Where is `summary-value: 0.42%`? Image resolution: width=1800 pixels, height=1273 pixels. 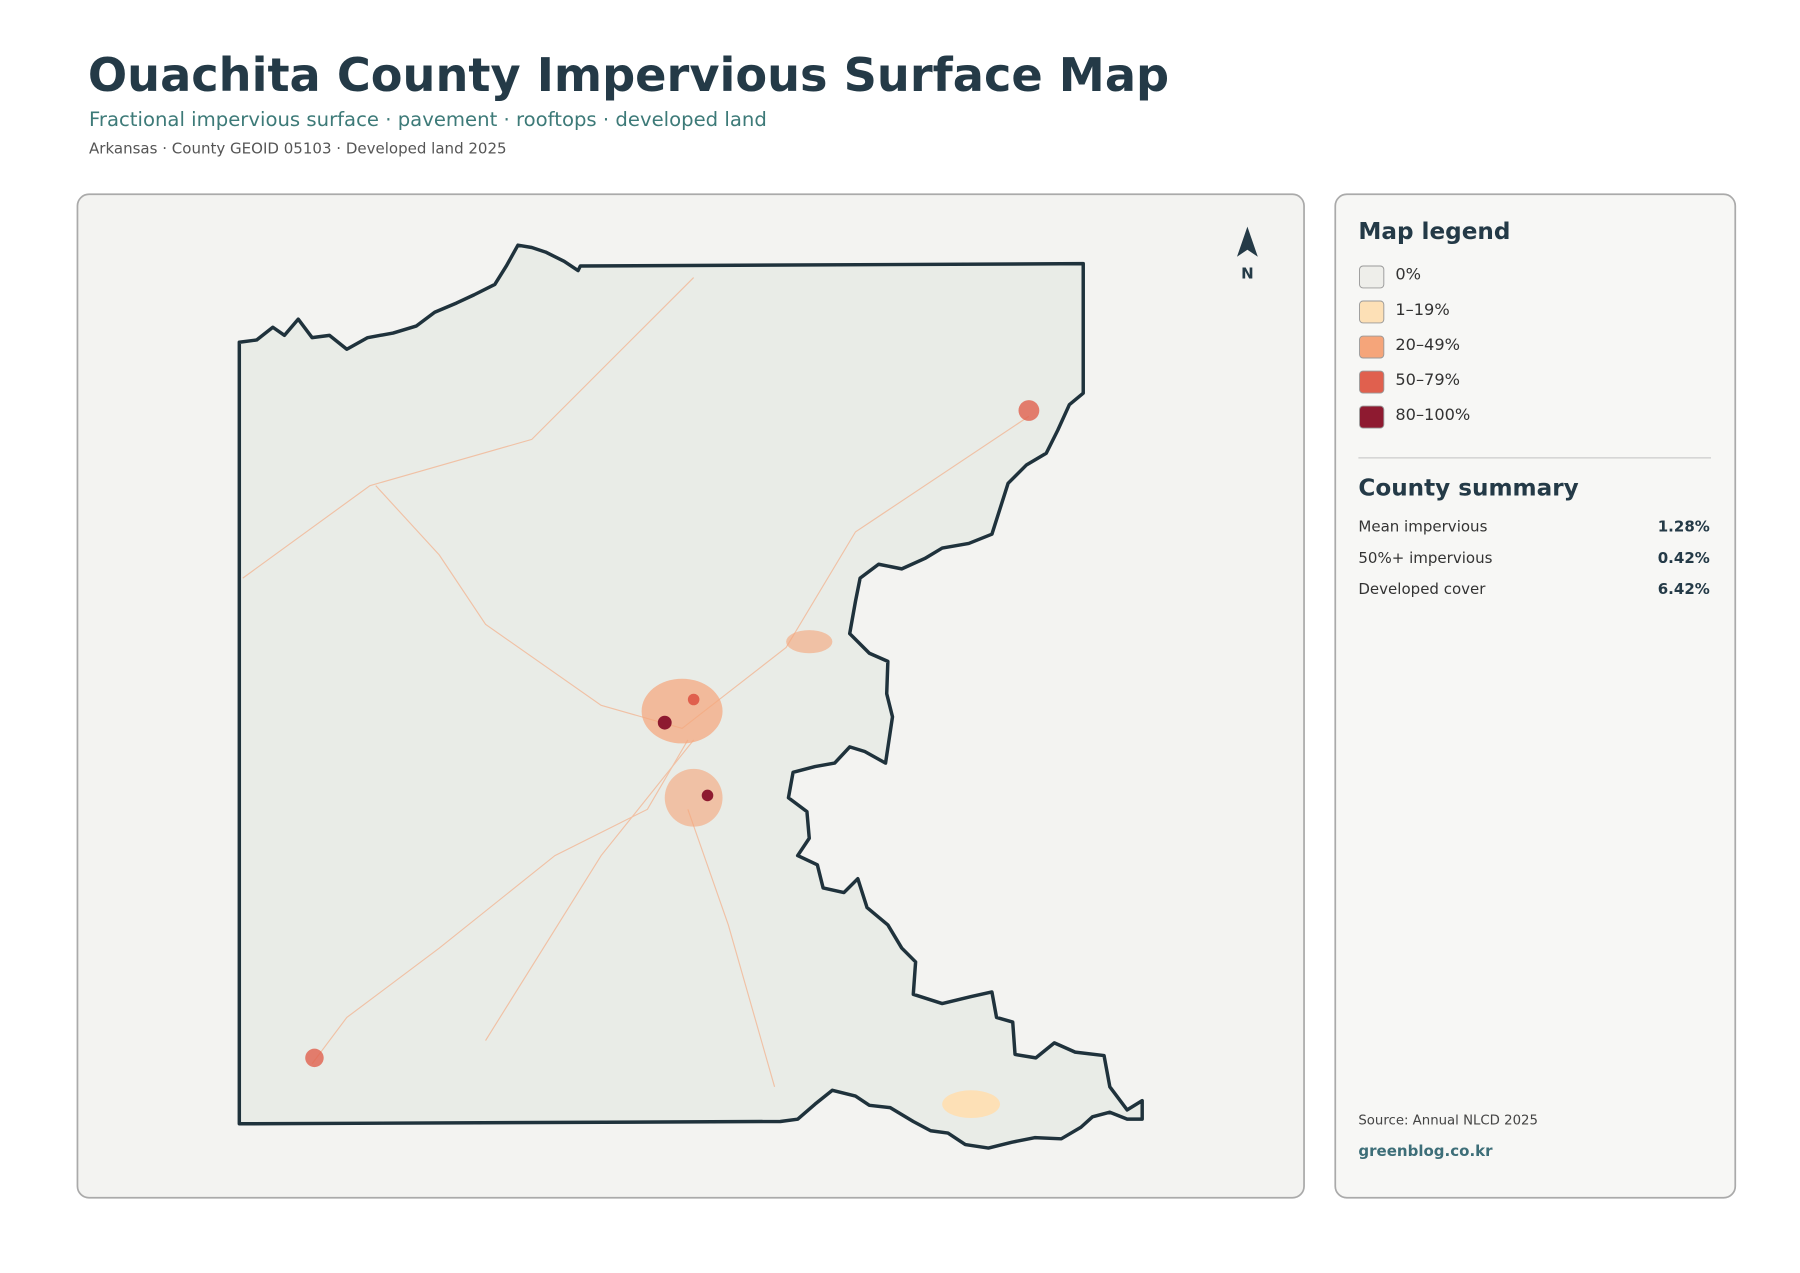 summary-value: 0.42% is located at coordinates (1684, 558).